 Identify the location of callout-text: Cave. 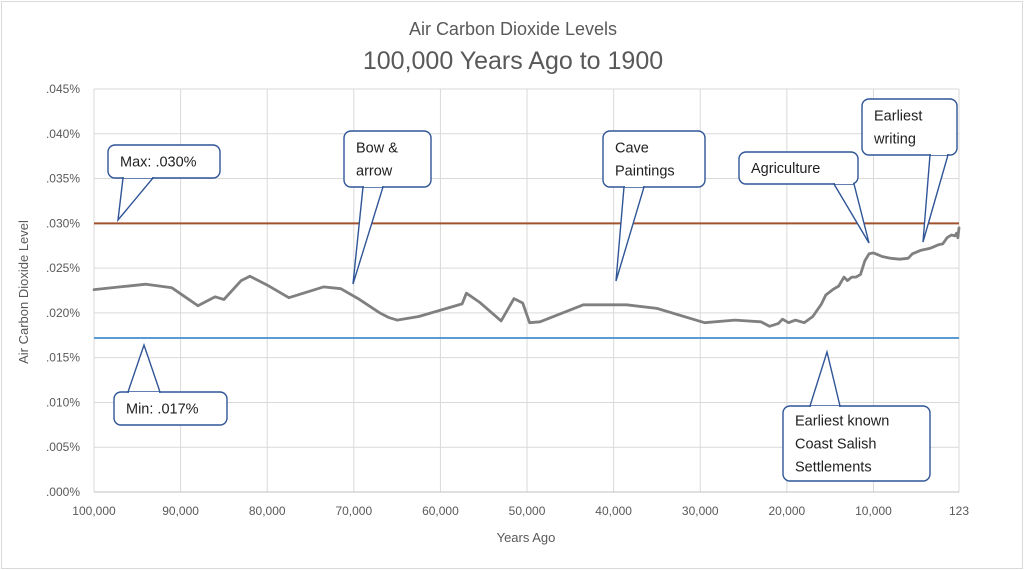
(632, 149).